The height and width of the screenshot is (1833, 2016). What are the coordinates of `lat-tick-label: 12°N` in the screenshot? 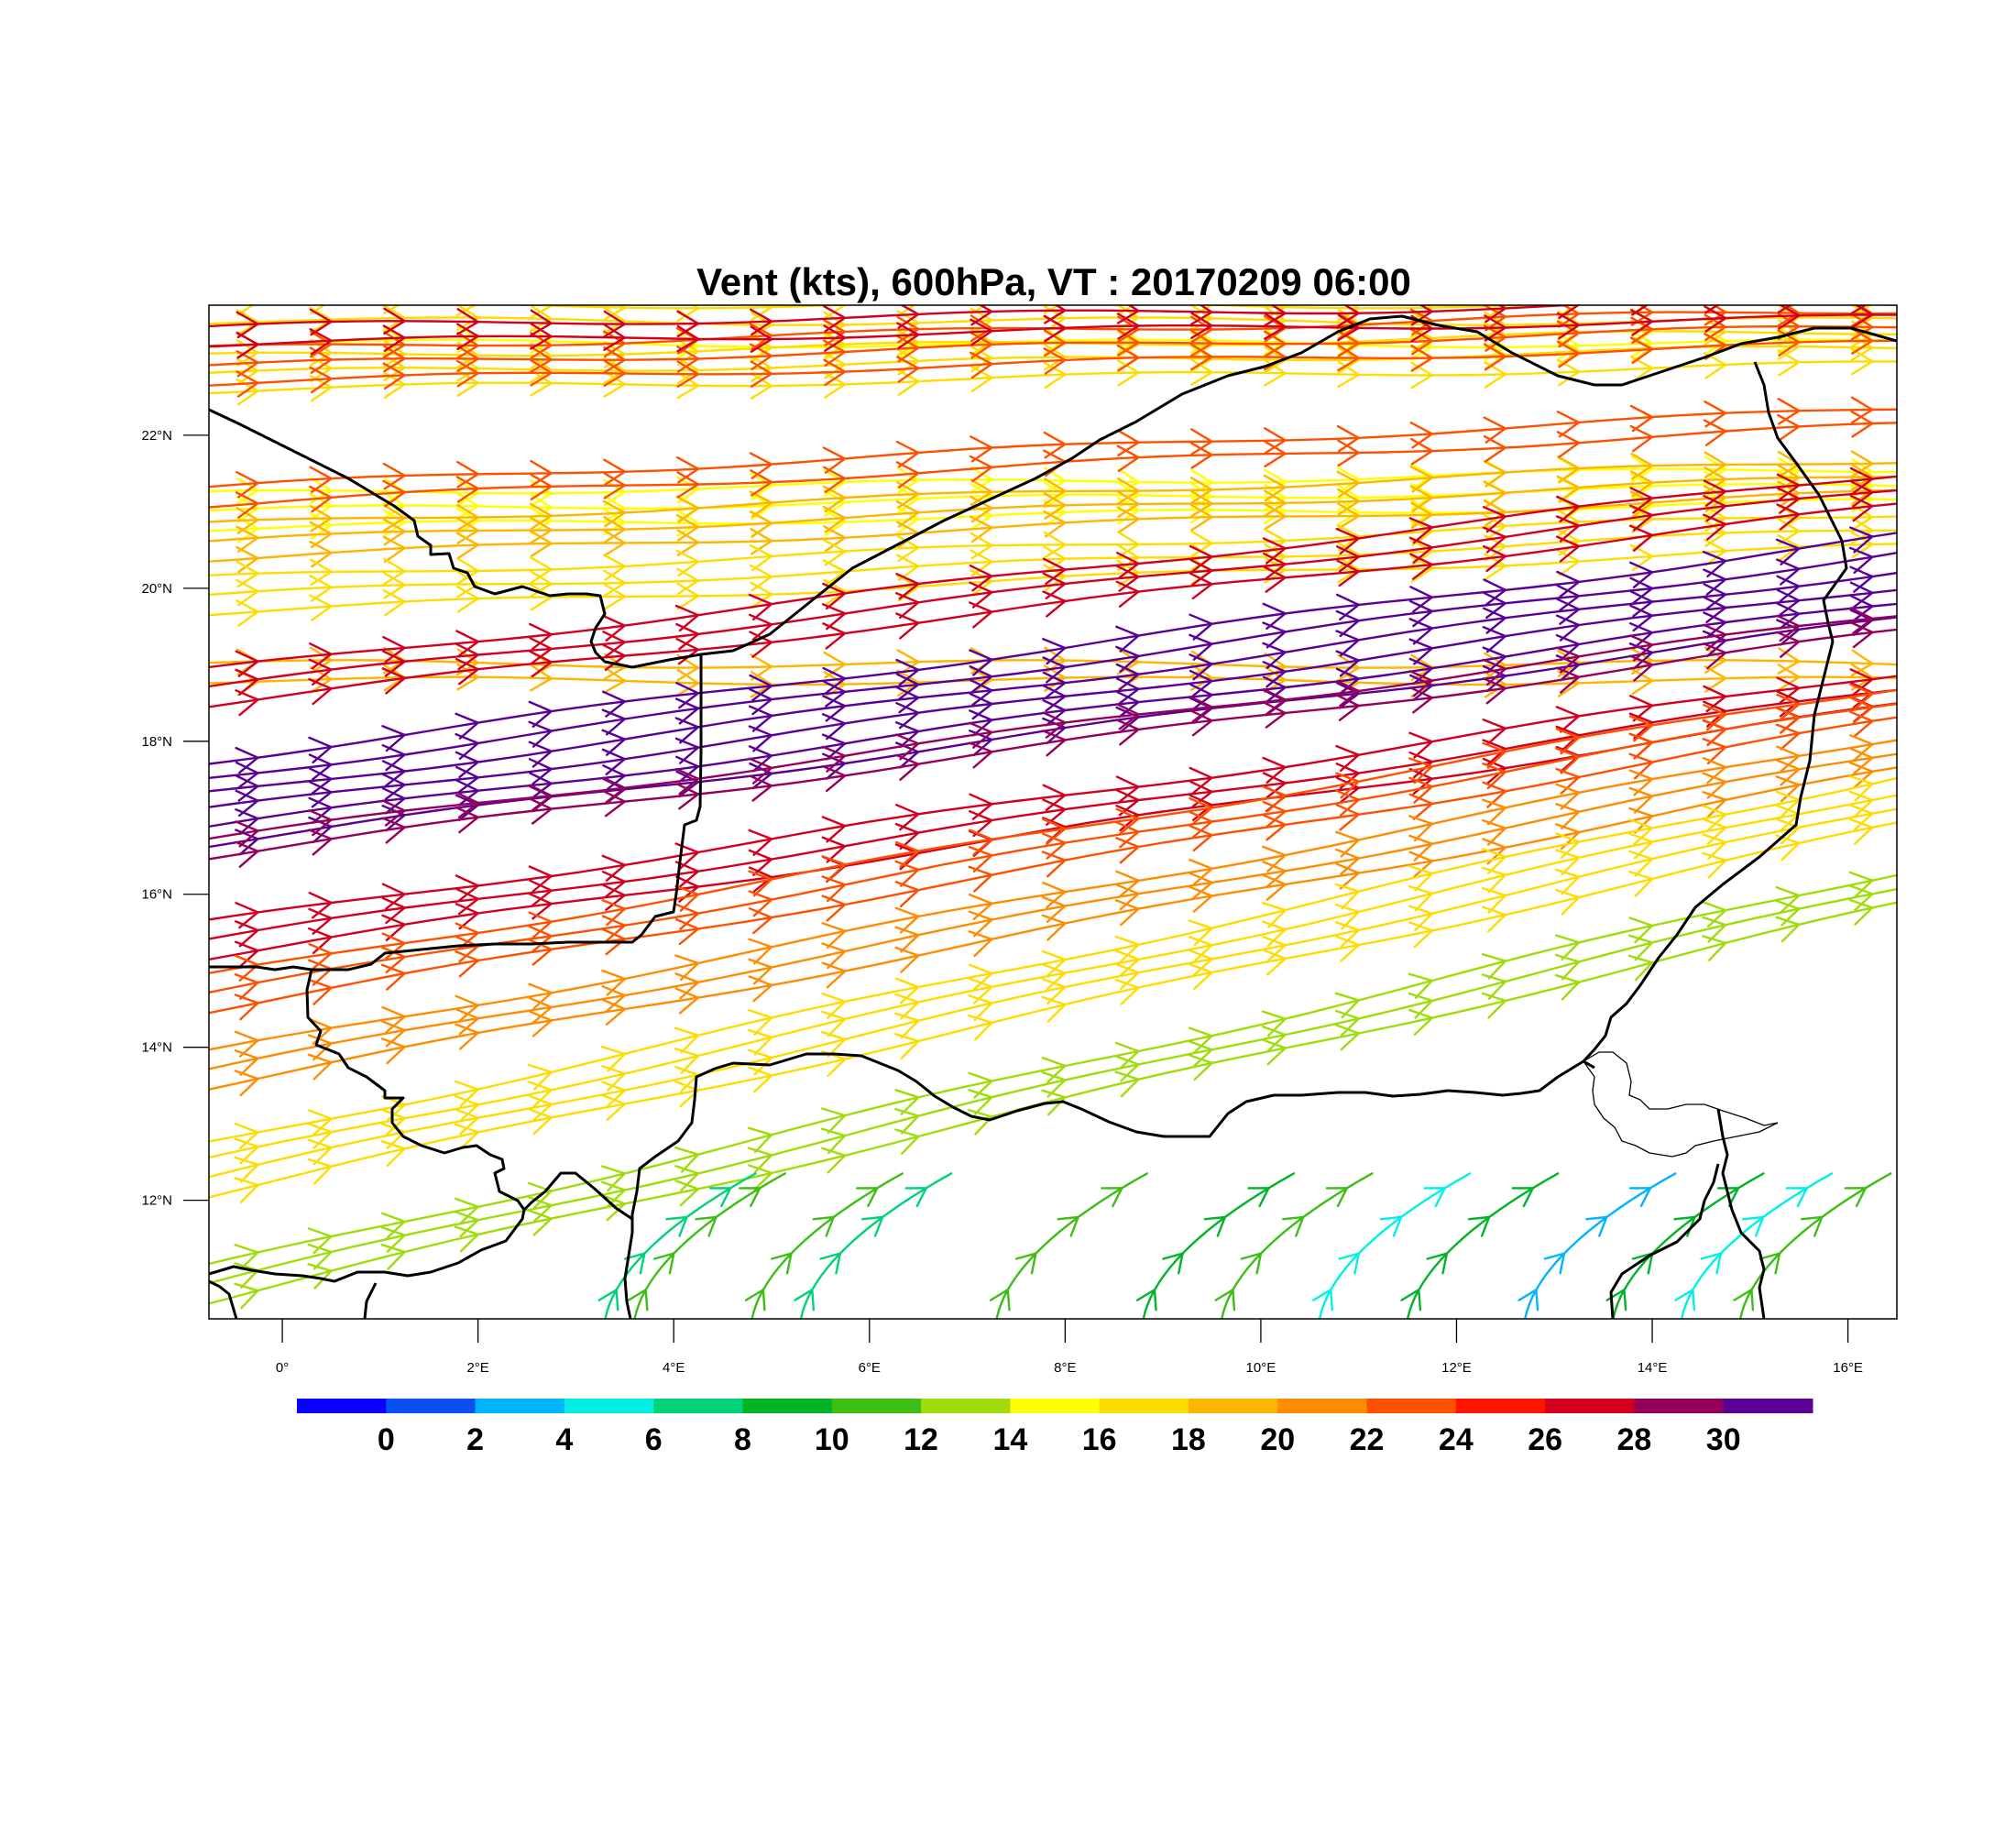 It's located at (156, 1201).